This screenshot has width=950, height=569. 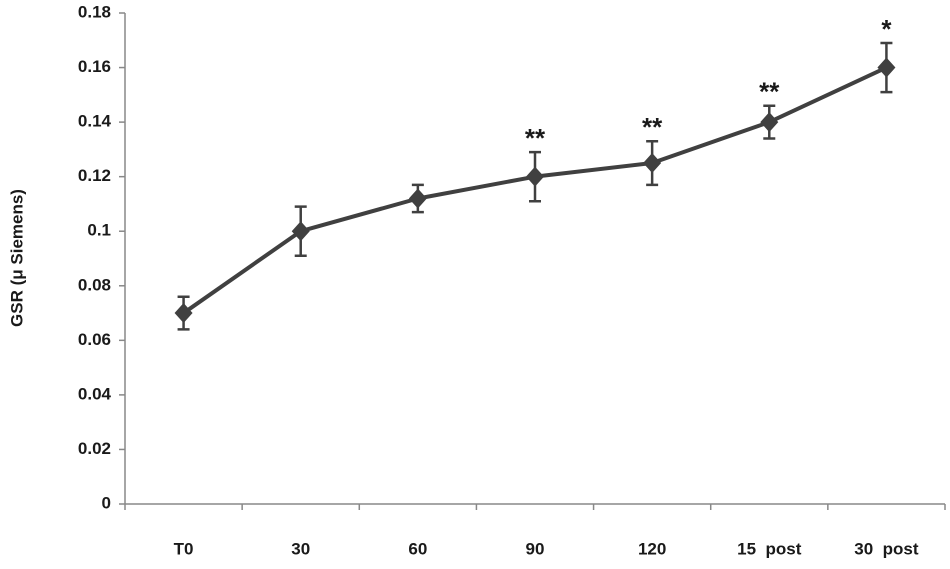 What do you see at coordinates (106, 502) in the screenshot?
I see `y-tick-label: 0` at bounding box center [106, 502].